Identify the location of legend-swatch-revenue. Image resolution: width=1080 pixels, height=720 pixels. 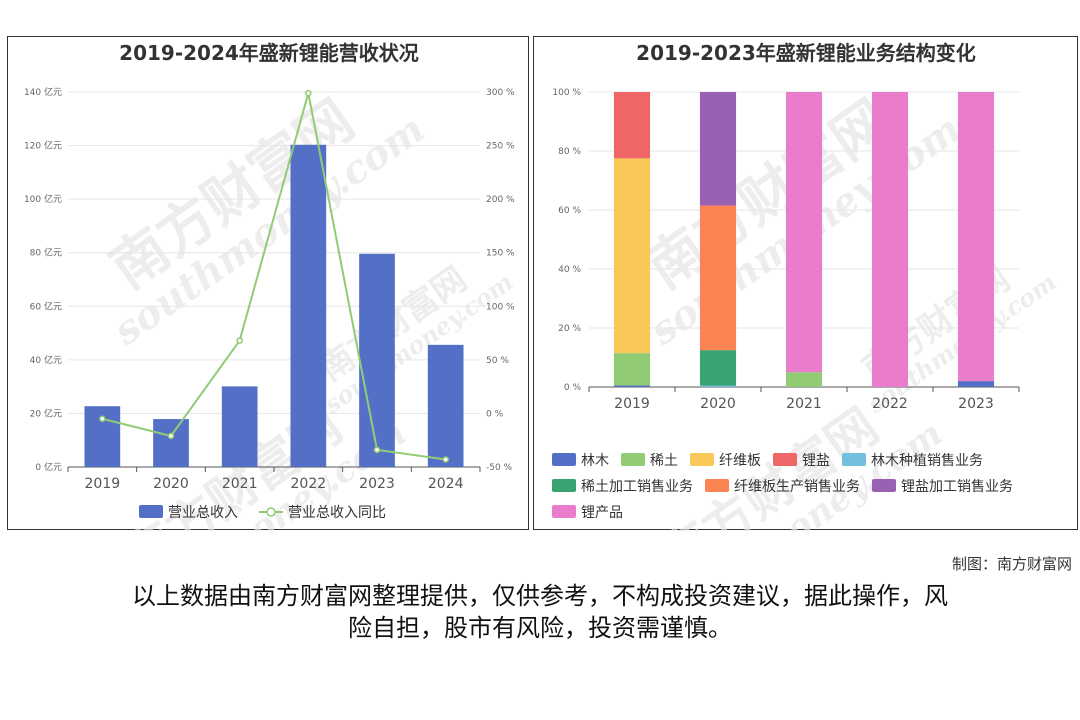
(151, 511).